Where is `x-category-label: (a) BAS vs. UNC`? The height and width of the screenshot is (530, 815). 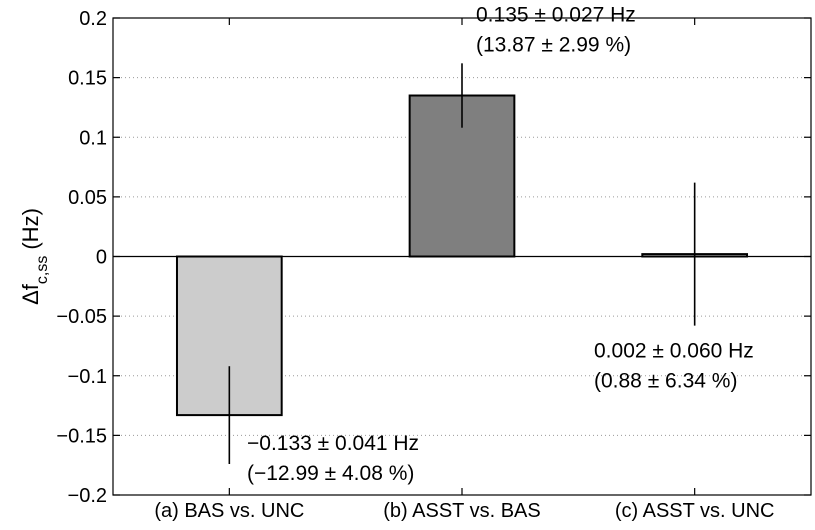 x-category-label: (a) BAS vs. UNC is located at coordinates (229, 511).